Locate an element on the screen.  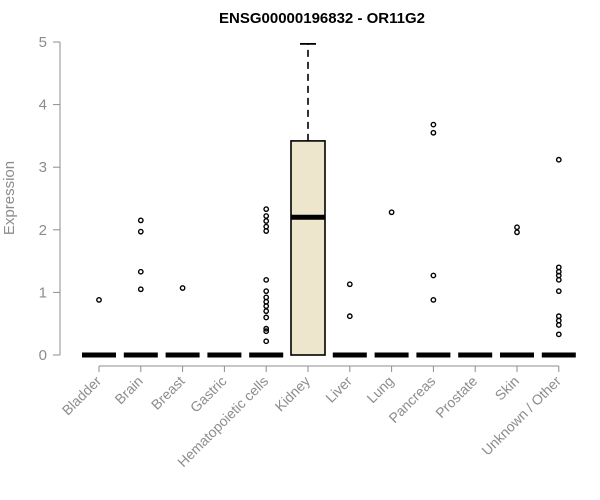
x-tick-label: Prostate is located at coordinates (456, 397).